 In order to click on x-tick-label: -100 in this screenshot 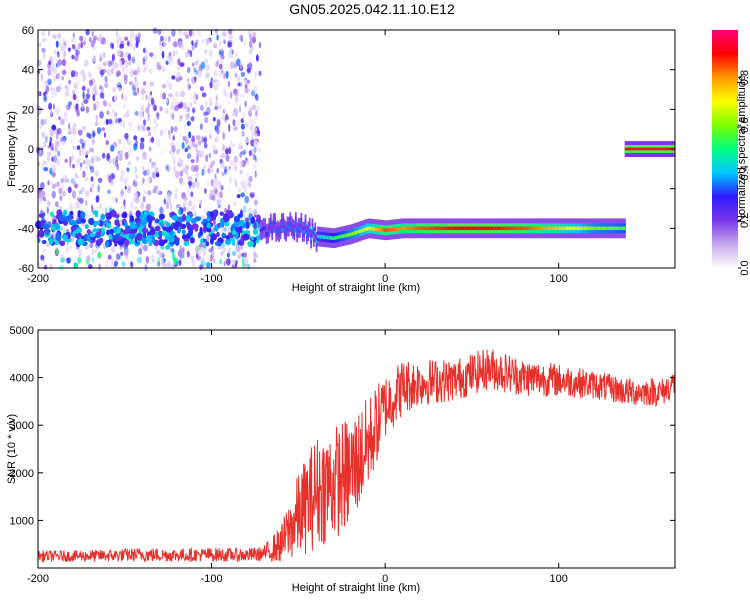, I will do `click(212, 579)`.